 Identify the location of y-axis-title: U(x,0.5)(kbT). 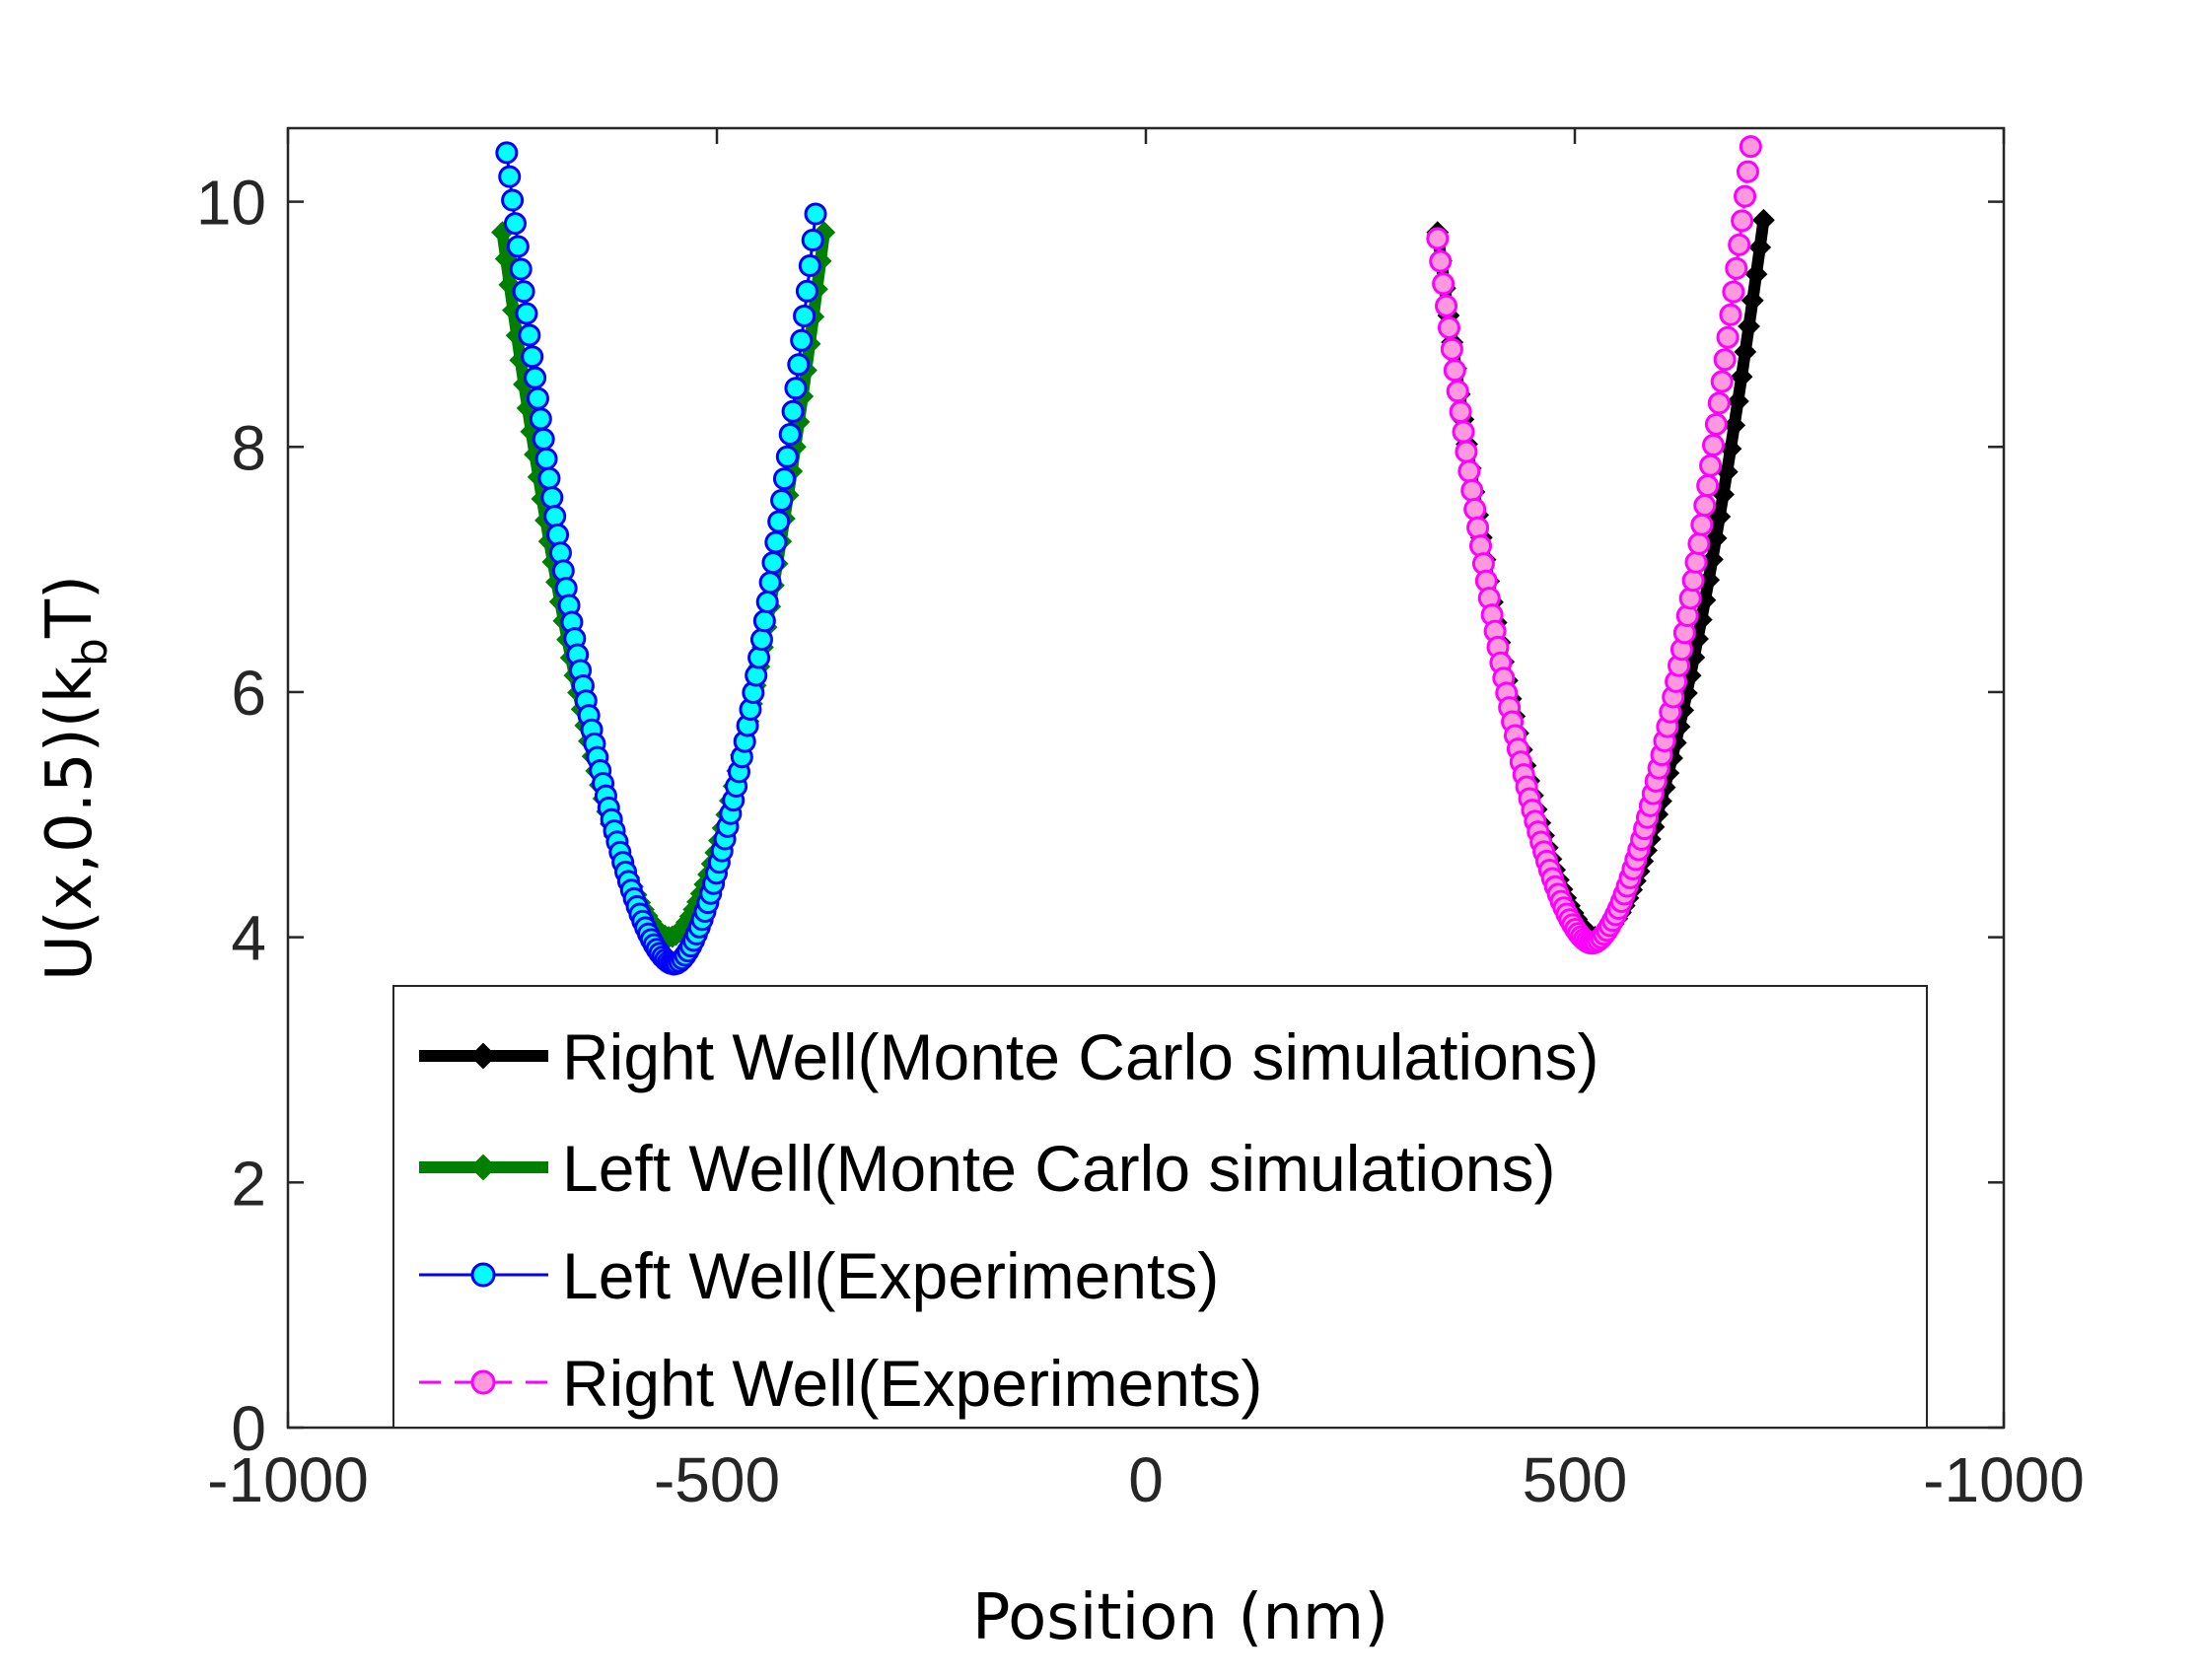
(75, 778).